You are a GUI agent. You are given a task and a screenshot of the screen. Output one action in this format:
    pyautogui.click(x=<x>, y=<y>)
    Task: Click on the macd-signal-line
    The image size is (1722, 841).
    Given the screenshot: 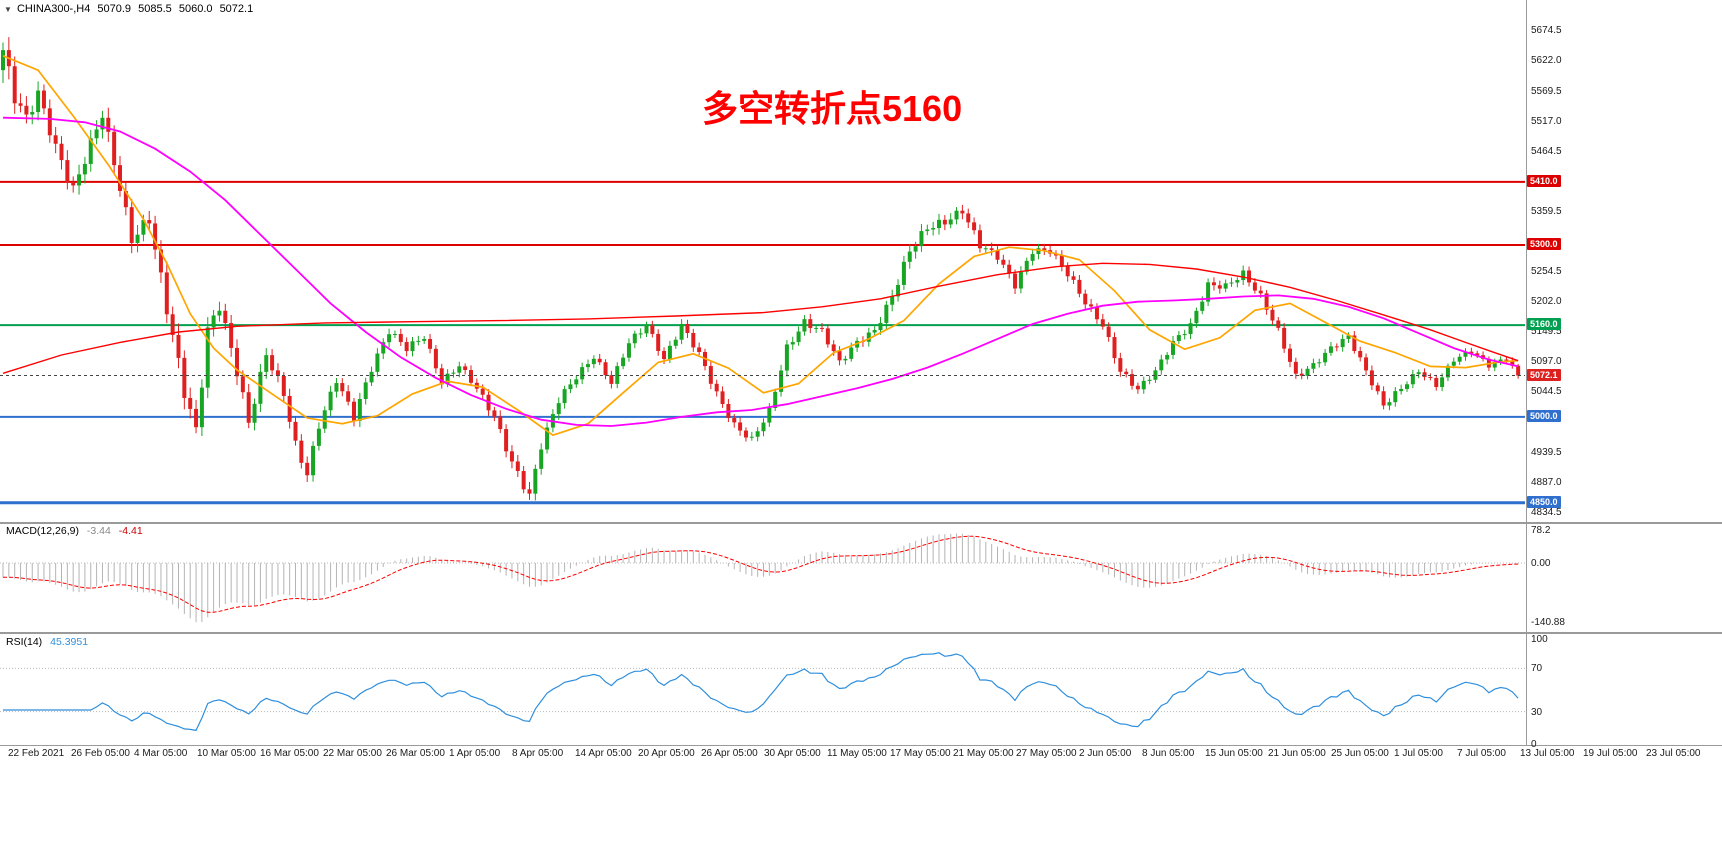 What is the action you would take?
    pyautogui.click(x=760, y=574)
    